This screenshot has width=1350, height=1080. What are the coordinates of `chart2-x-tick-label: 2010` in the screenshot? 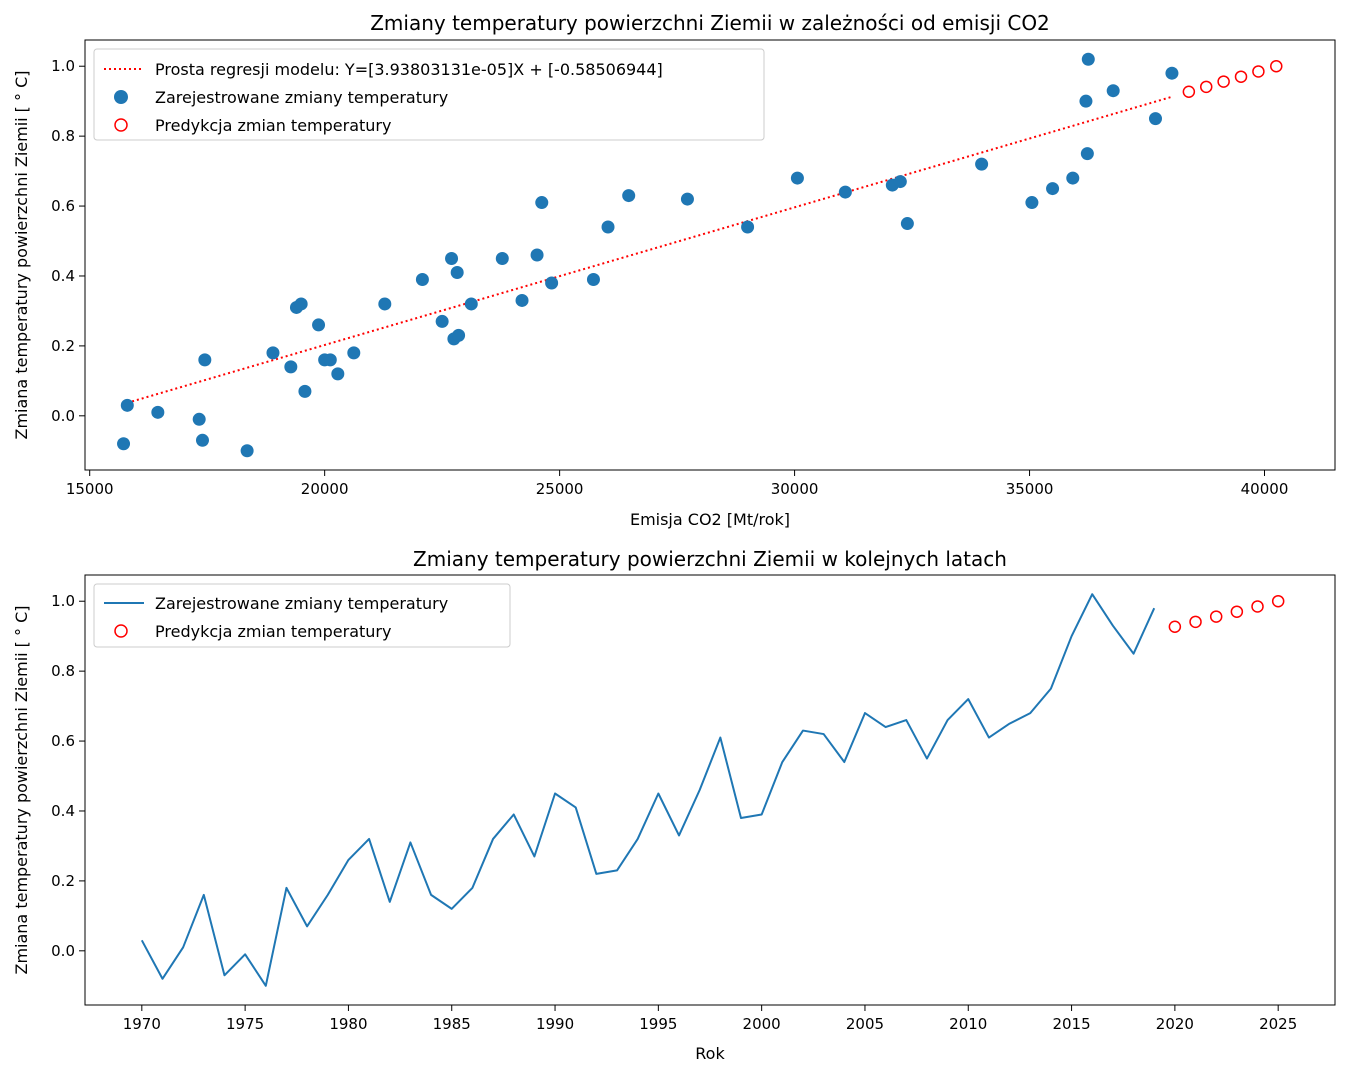 It's located at (968, 1024).